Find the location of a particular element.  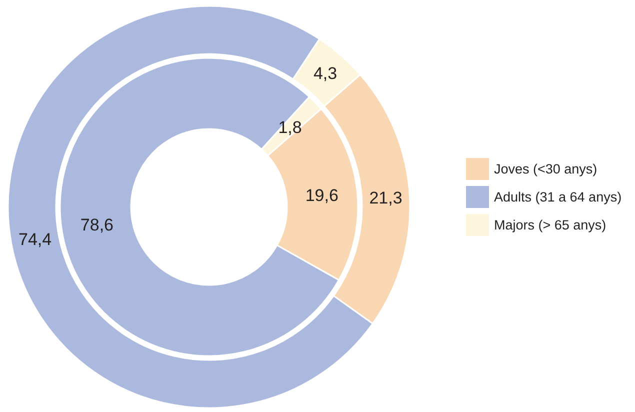

data-label: 1,8 is located at coordinates (290, 128).